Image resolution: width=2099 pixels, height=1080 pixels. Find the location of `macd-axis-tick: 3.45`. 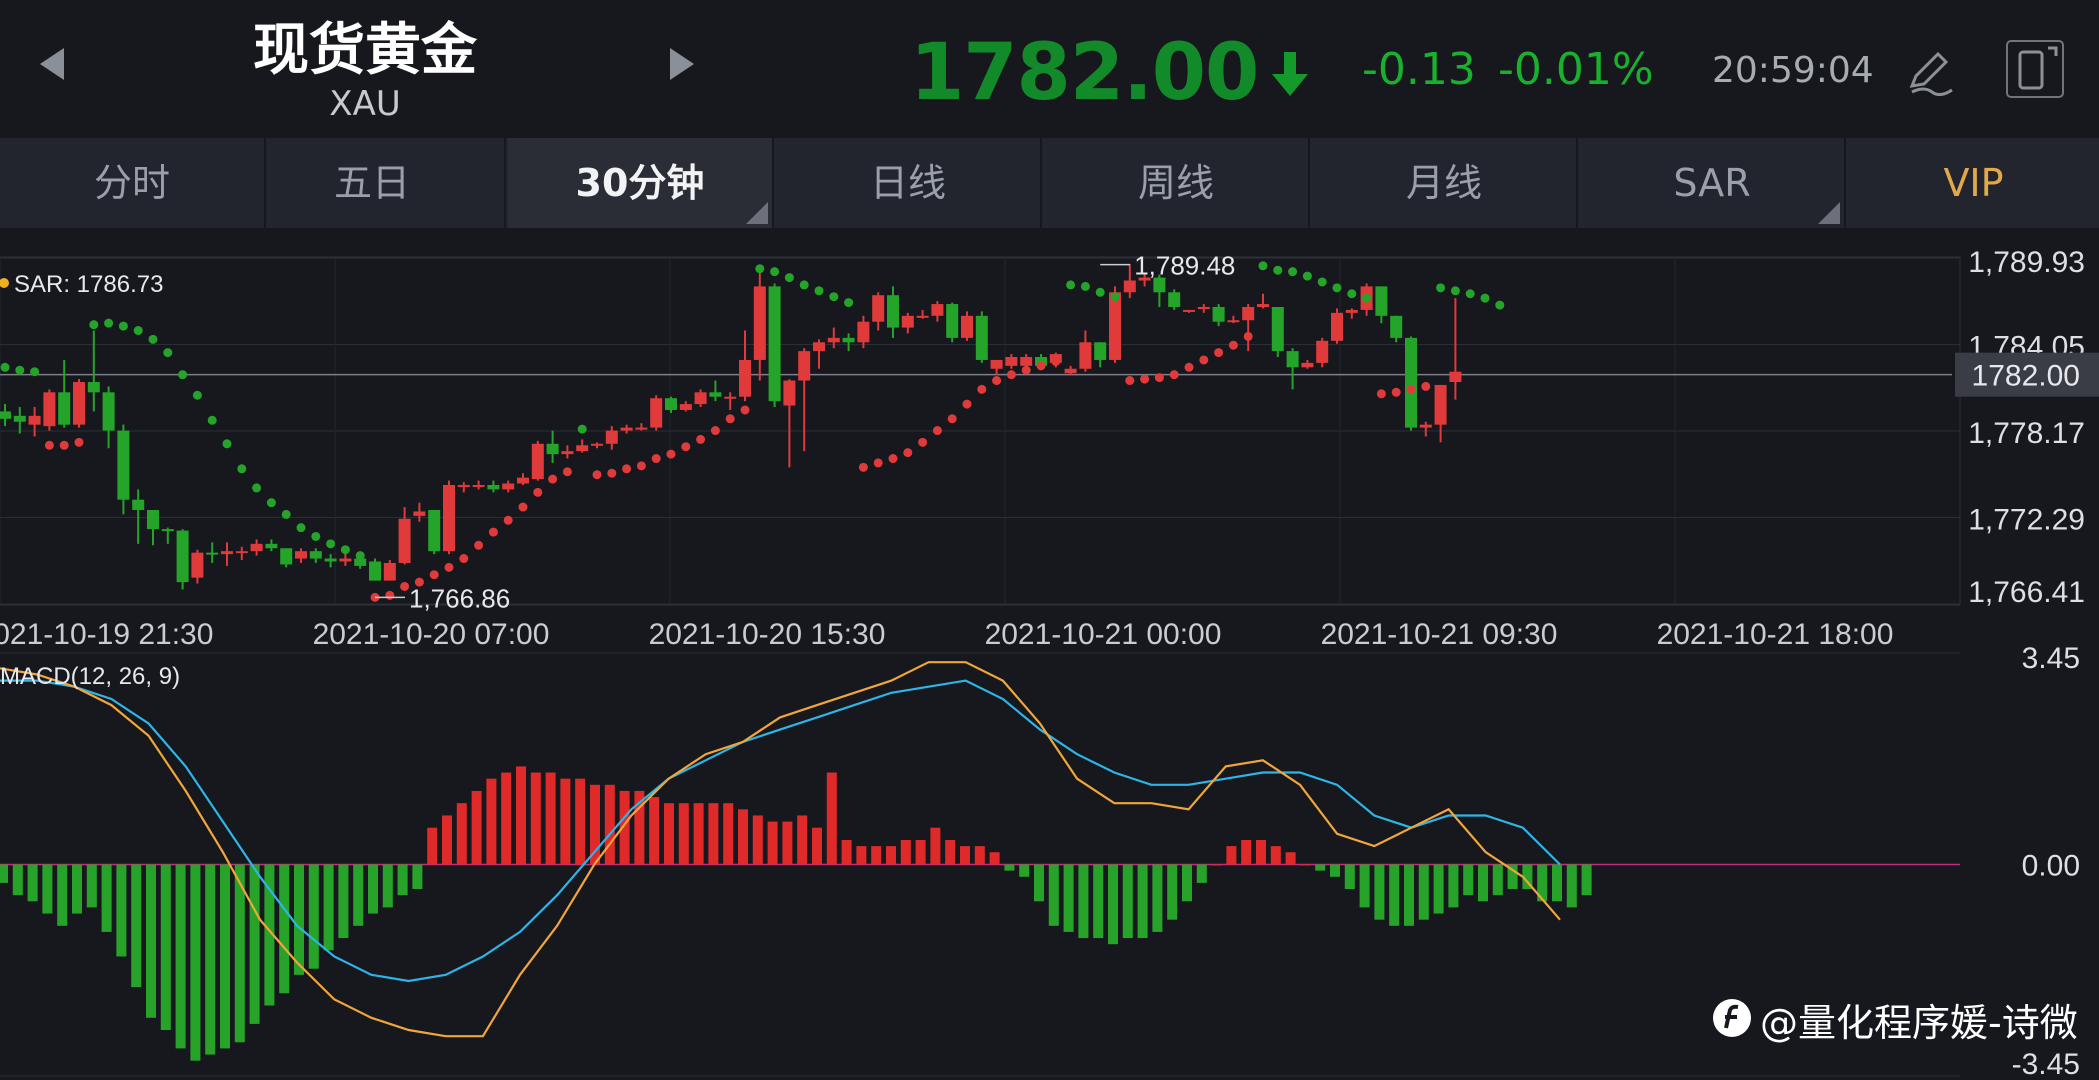

macd-axis-tick: 3.45 is located at coordinates (2051, 658).